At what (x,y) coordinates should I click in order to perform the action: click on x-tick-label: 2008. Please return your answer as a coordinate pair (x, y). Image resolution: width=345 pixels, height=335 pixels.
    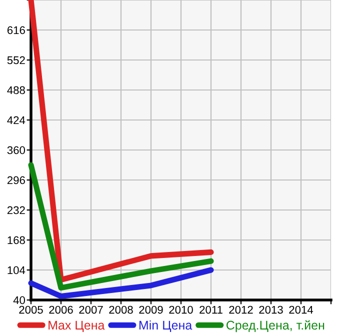
    Looking at the image, I should click on (121, 310).